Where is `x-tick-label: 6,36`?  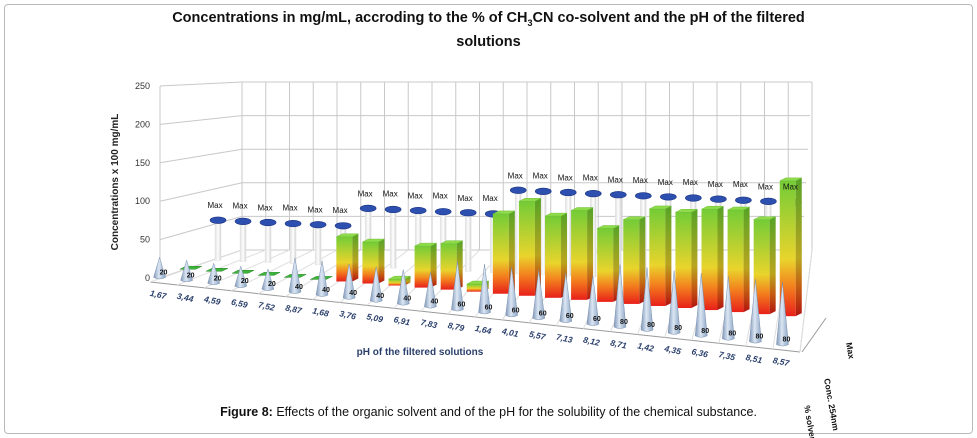
x-tick-label: 6,36 is located at coordinates (700, 352).